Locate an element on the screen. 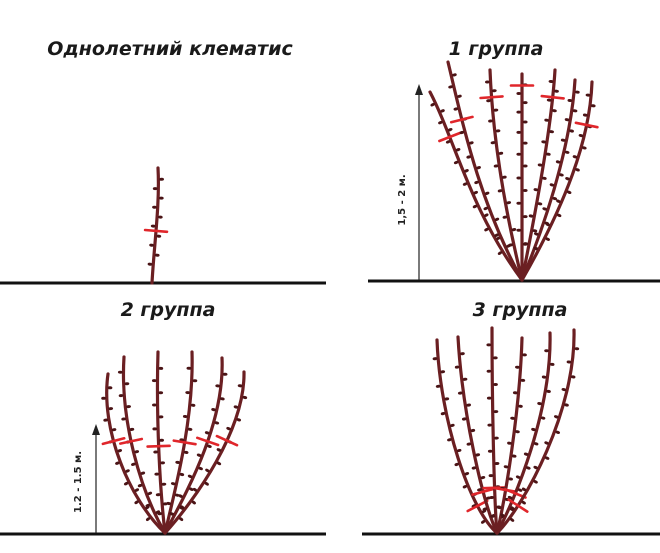 Image resolution: width=660 pixels, height=553 pixels. annual-panel-title: Однолетний клематис is located at coordinates (170, 49).